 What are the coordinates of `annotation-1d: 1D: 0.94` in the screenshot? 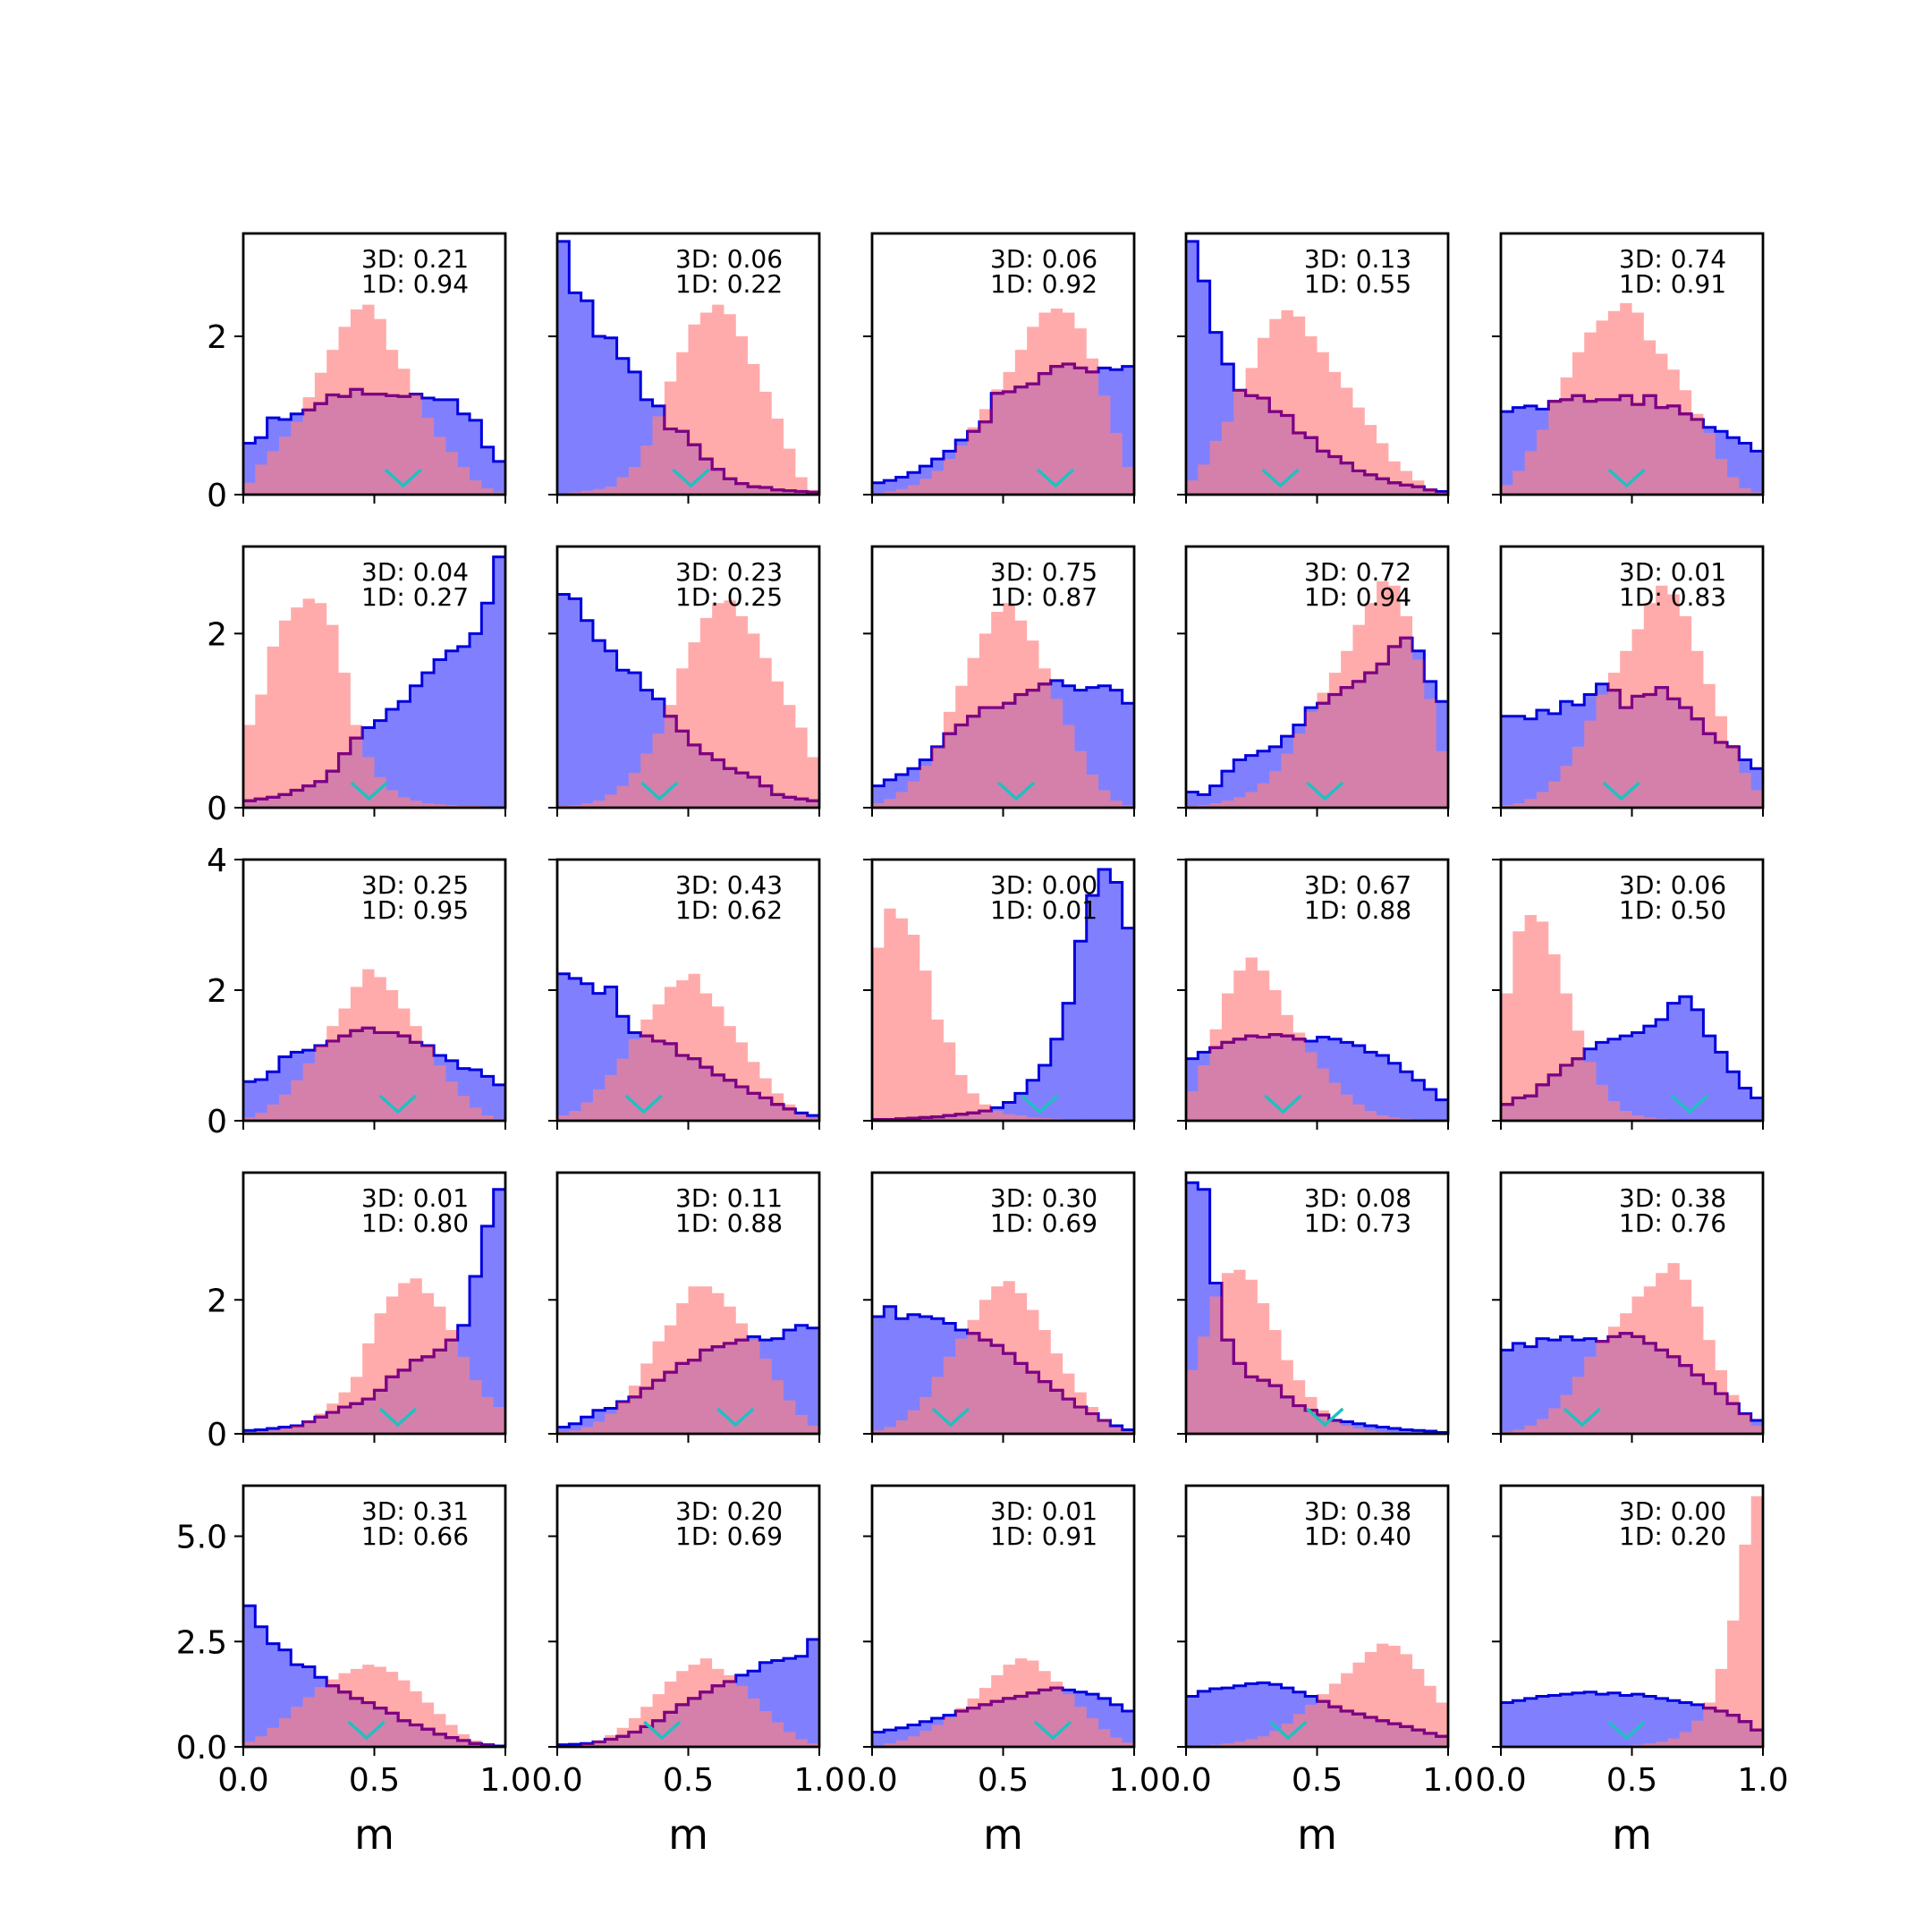 It's located at (415, 284).